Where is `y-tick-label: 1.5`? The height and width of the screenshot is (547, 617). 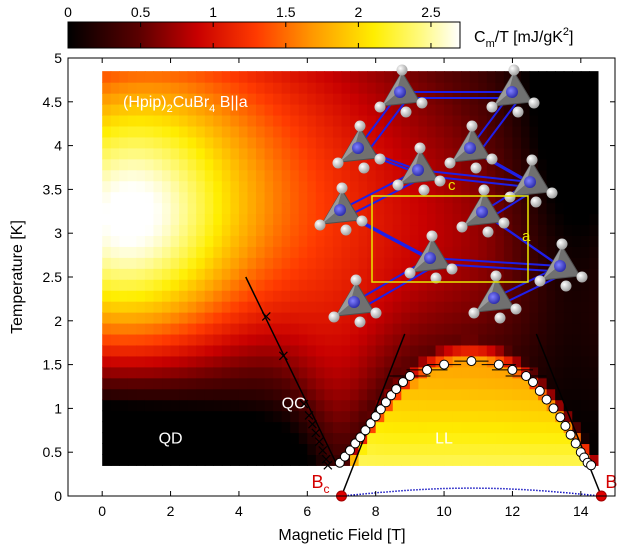 y-tick-label: 1.5 is located at coordinates (53, 365).